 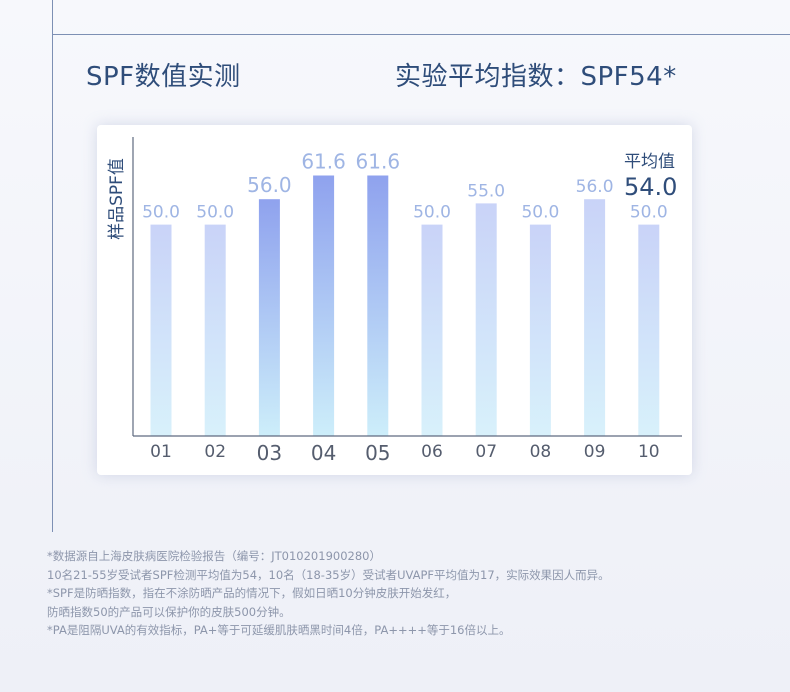 I want to click on x-tick-label: 04, so click(x=323, y=453).